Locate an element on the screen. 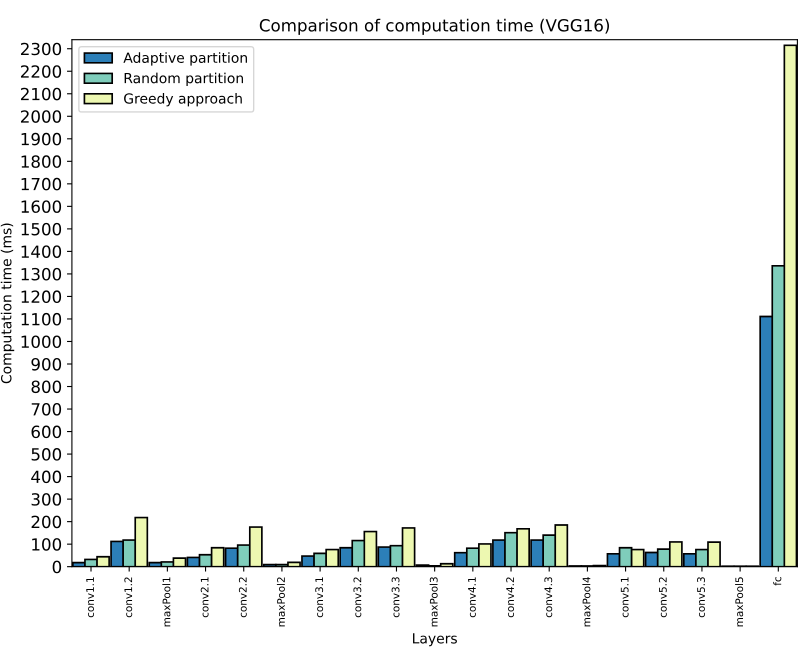 This screenshot has height=662, width=799. y-tick-label: 1900 is located at coordinates (42, 139).